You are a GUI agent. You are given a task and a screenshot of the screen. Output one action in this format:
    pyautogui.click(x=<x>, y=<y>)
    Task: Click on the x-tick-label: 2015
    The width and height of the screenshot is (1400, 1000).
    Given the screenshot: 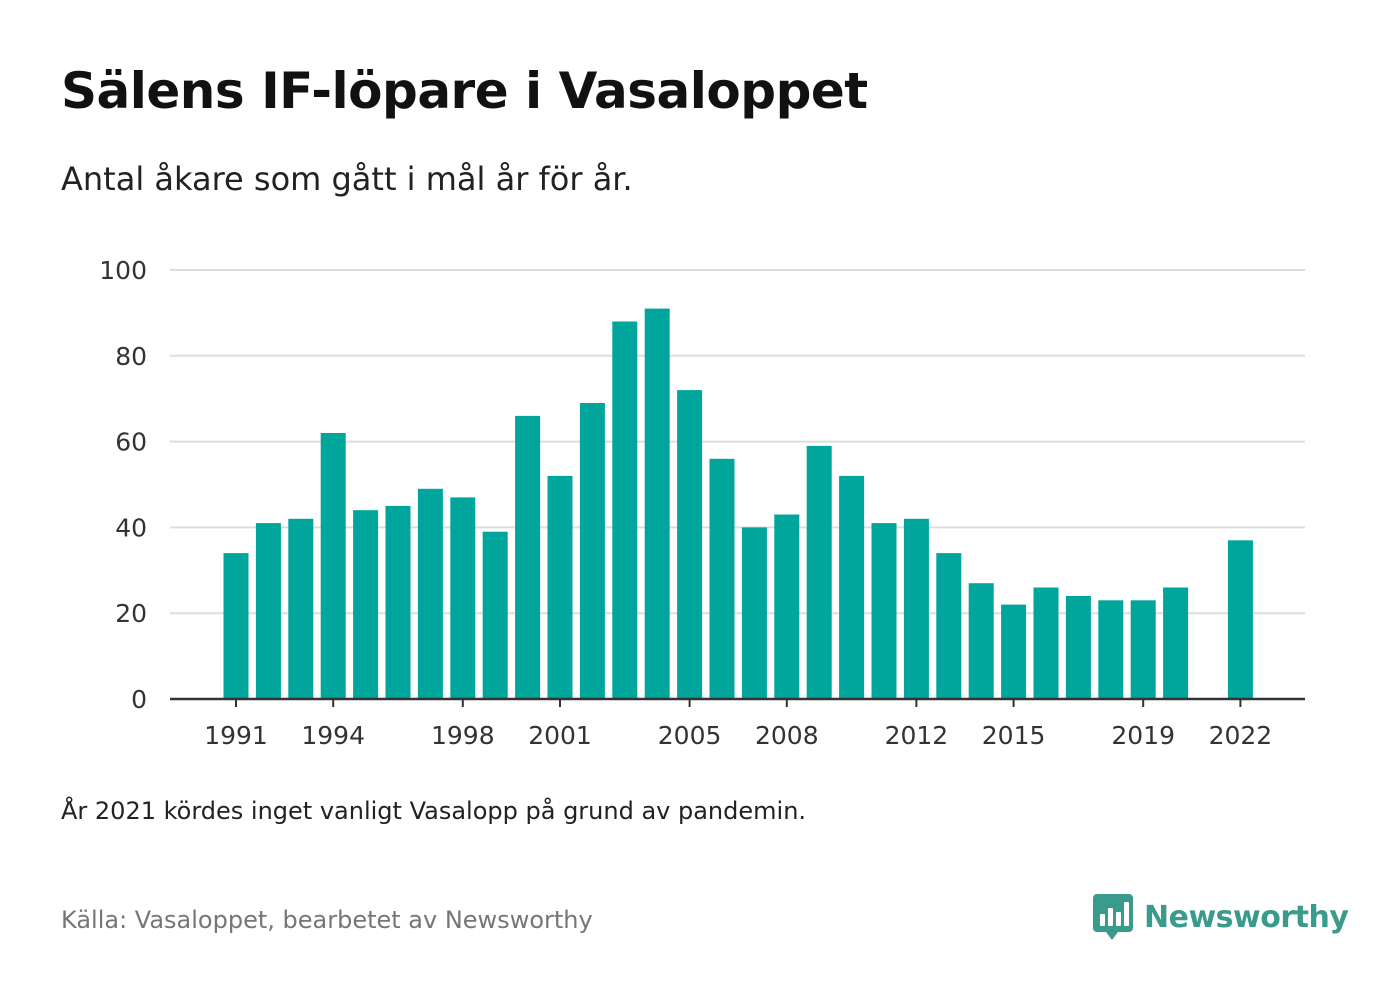 What is the action you would take?
    pyautogui.click(x=1014, y=735)
    